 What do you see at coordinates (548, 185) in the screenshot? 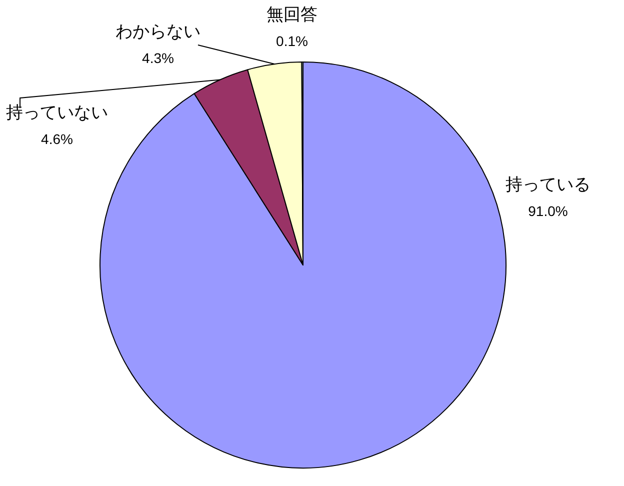
I see `slice-label: 持っている` at bounding box center [548, 185].